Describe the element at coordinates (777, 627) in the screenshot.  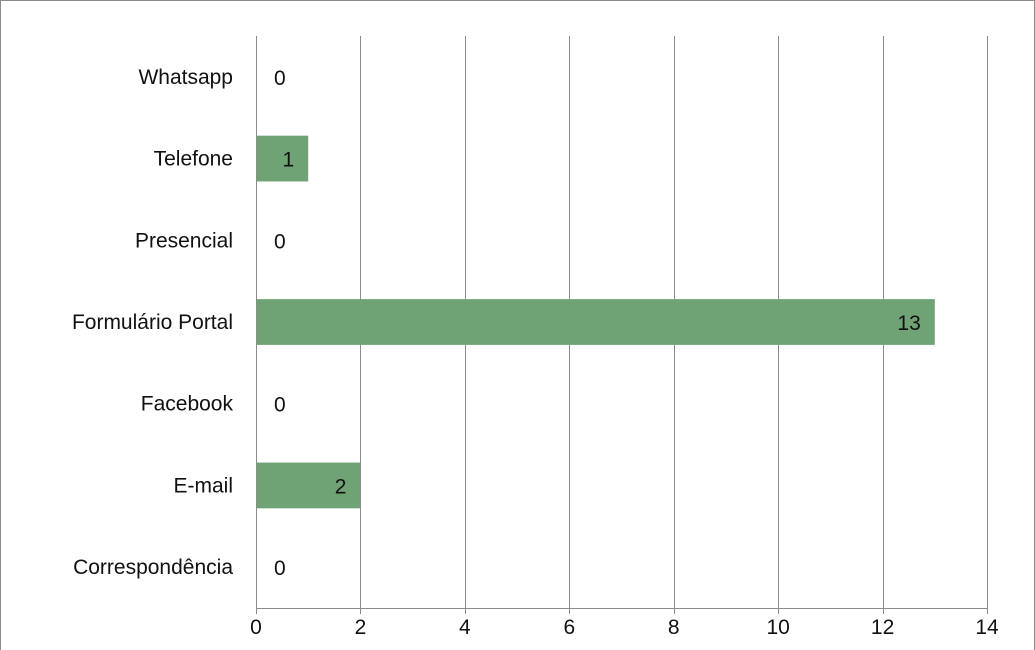
I see `x-tick-label-10: 10` at that location.